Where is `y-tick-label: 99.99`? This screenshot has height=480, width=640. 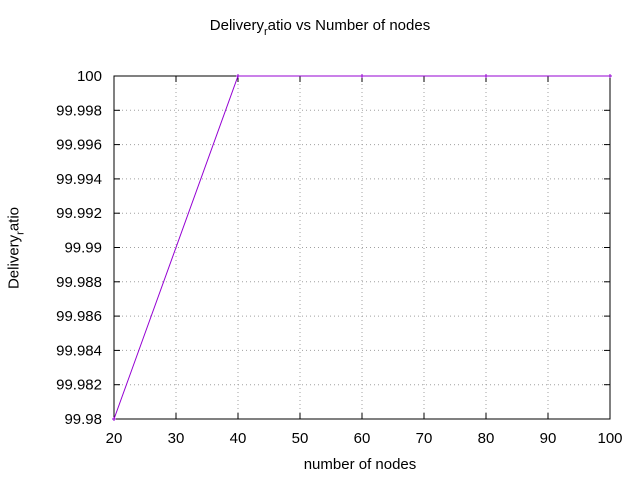
y-tick-label: 99.99 is located at coordinates (83, 248).